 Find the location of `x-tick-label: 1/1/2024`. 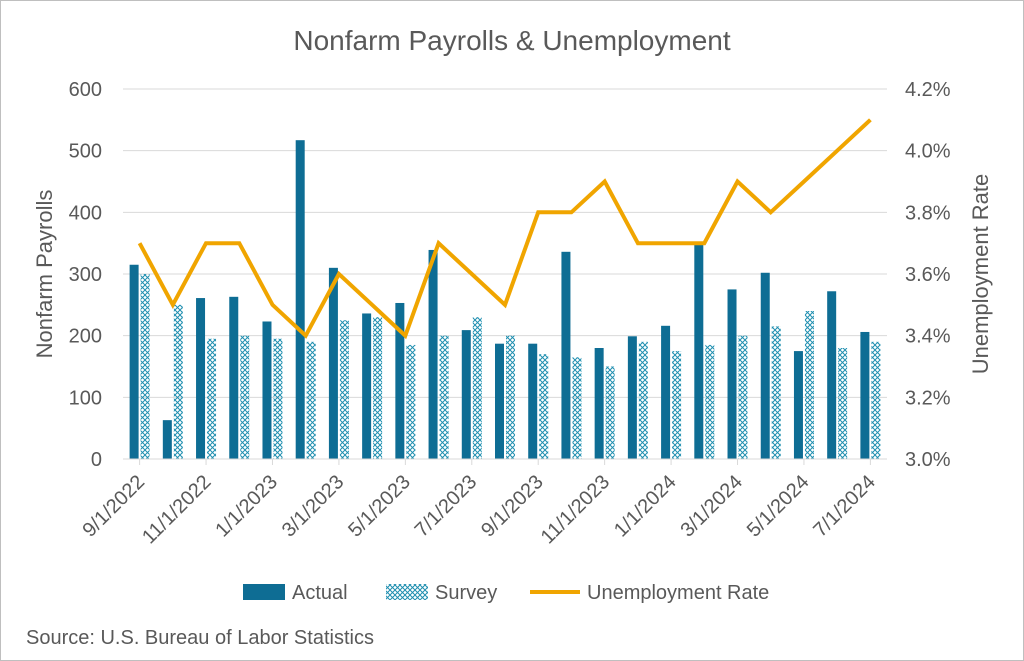

x-tick-label: 1/1/2024 is located at coordinates (645, 506).